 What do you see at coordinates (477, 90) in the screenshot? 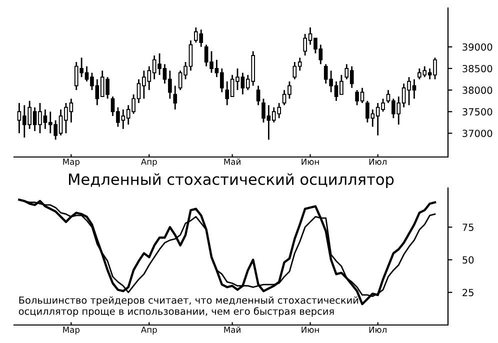
I see `y-tick-label: 38000` at bounding box center [477, 90].